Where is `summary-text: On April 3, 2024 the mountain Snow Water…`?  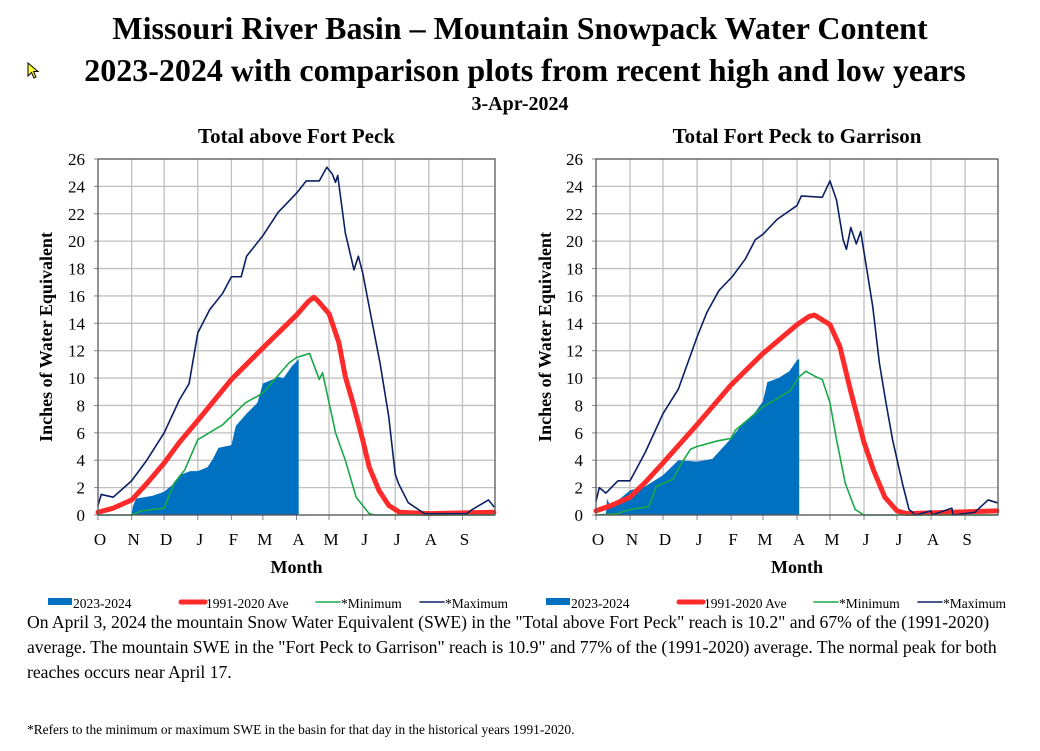
summary-text: On April 3, 2024 the mountain Snow Water… is located at coordinates (512, 647).